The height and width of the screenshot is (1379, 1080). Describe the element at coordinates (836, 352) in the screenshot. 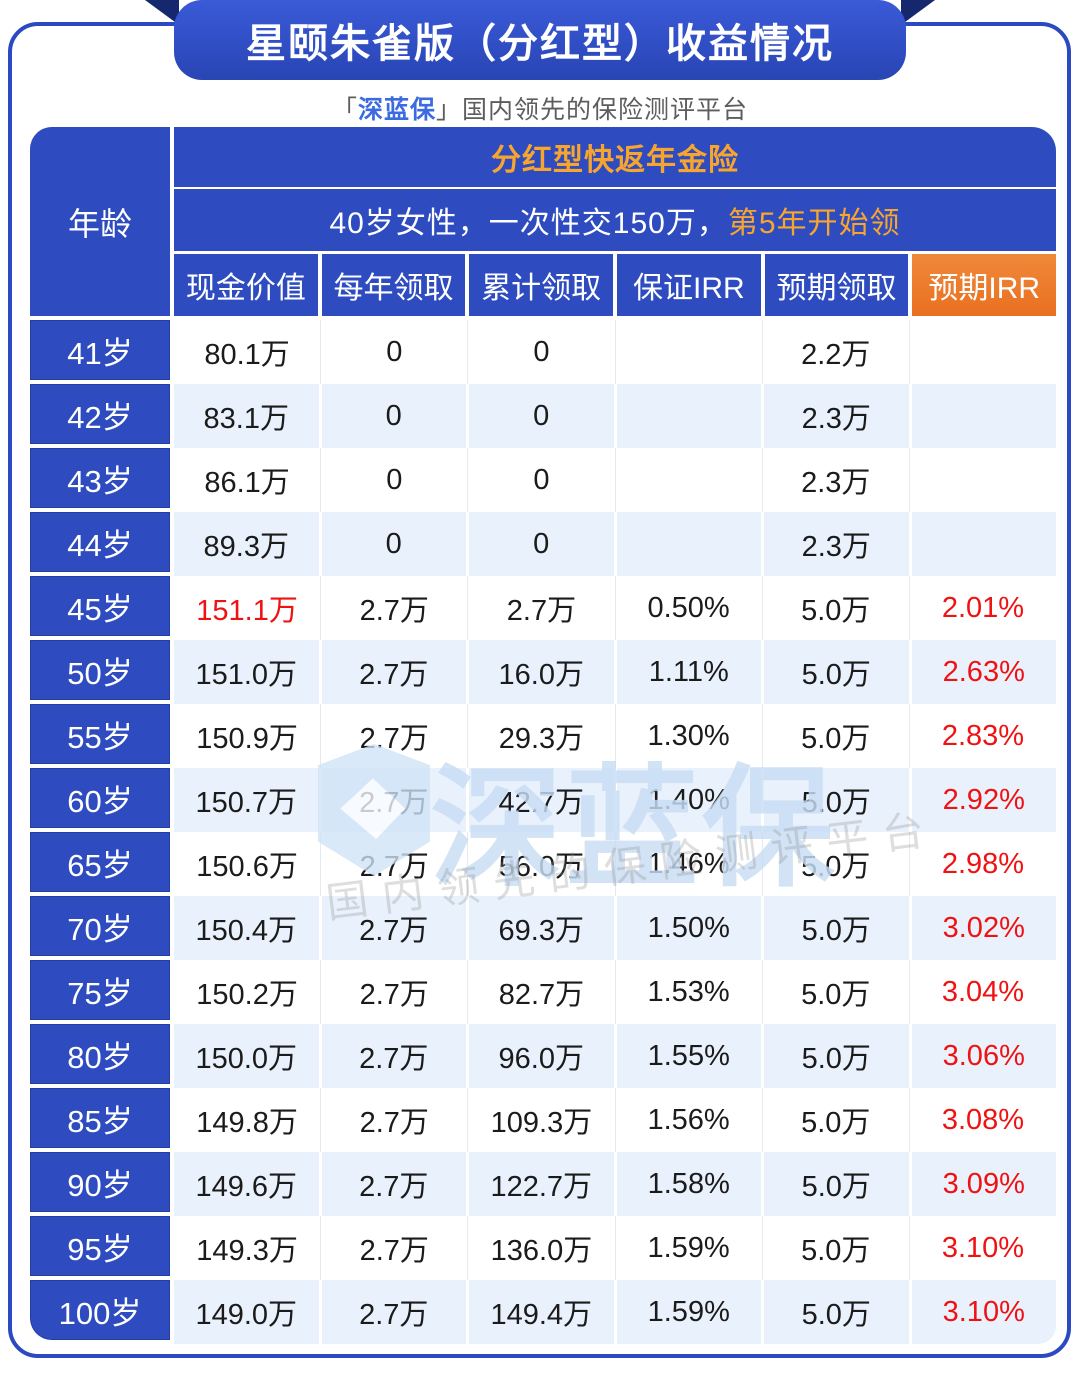

I see `table-cell: 2.2万` at that location.